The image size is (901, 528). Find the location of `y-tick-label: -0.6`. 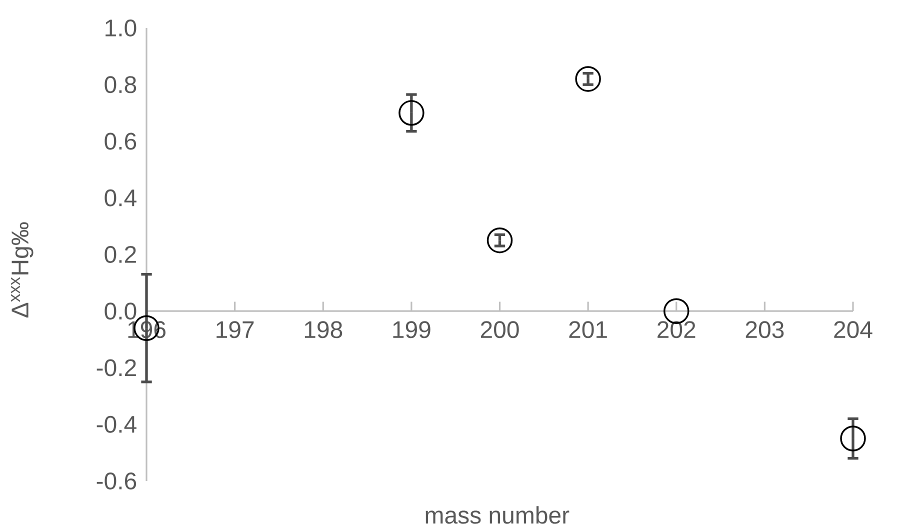

y-tick-label: -0.6 is located at coordinates (116, 481).